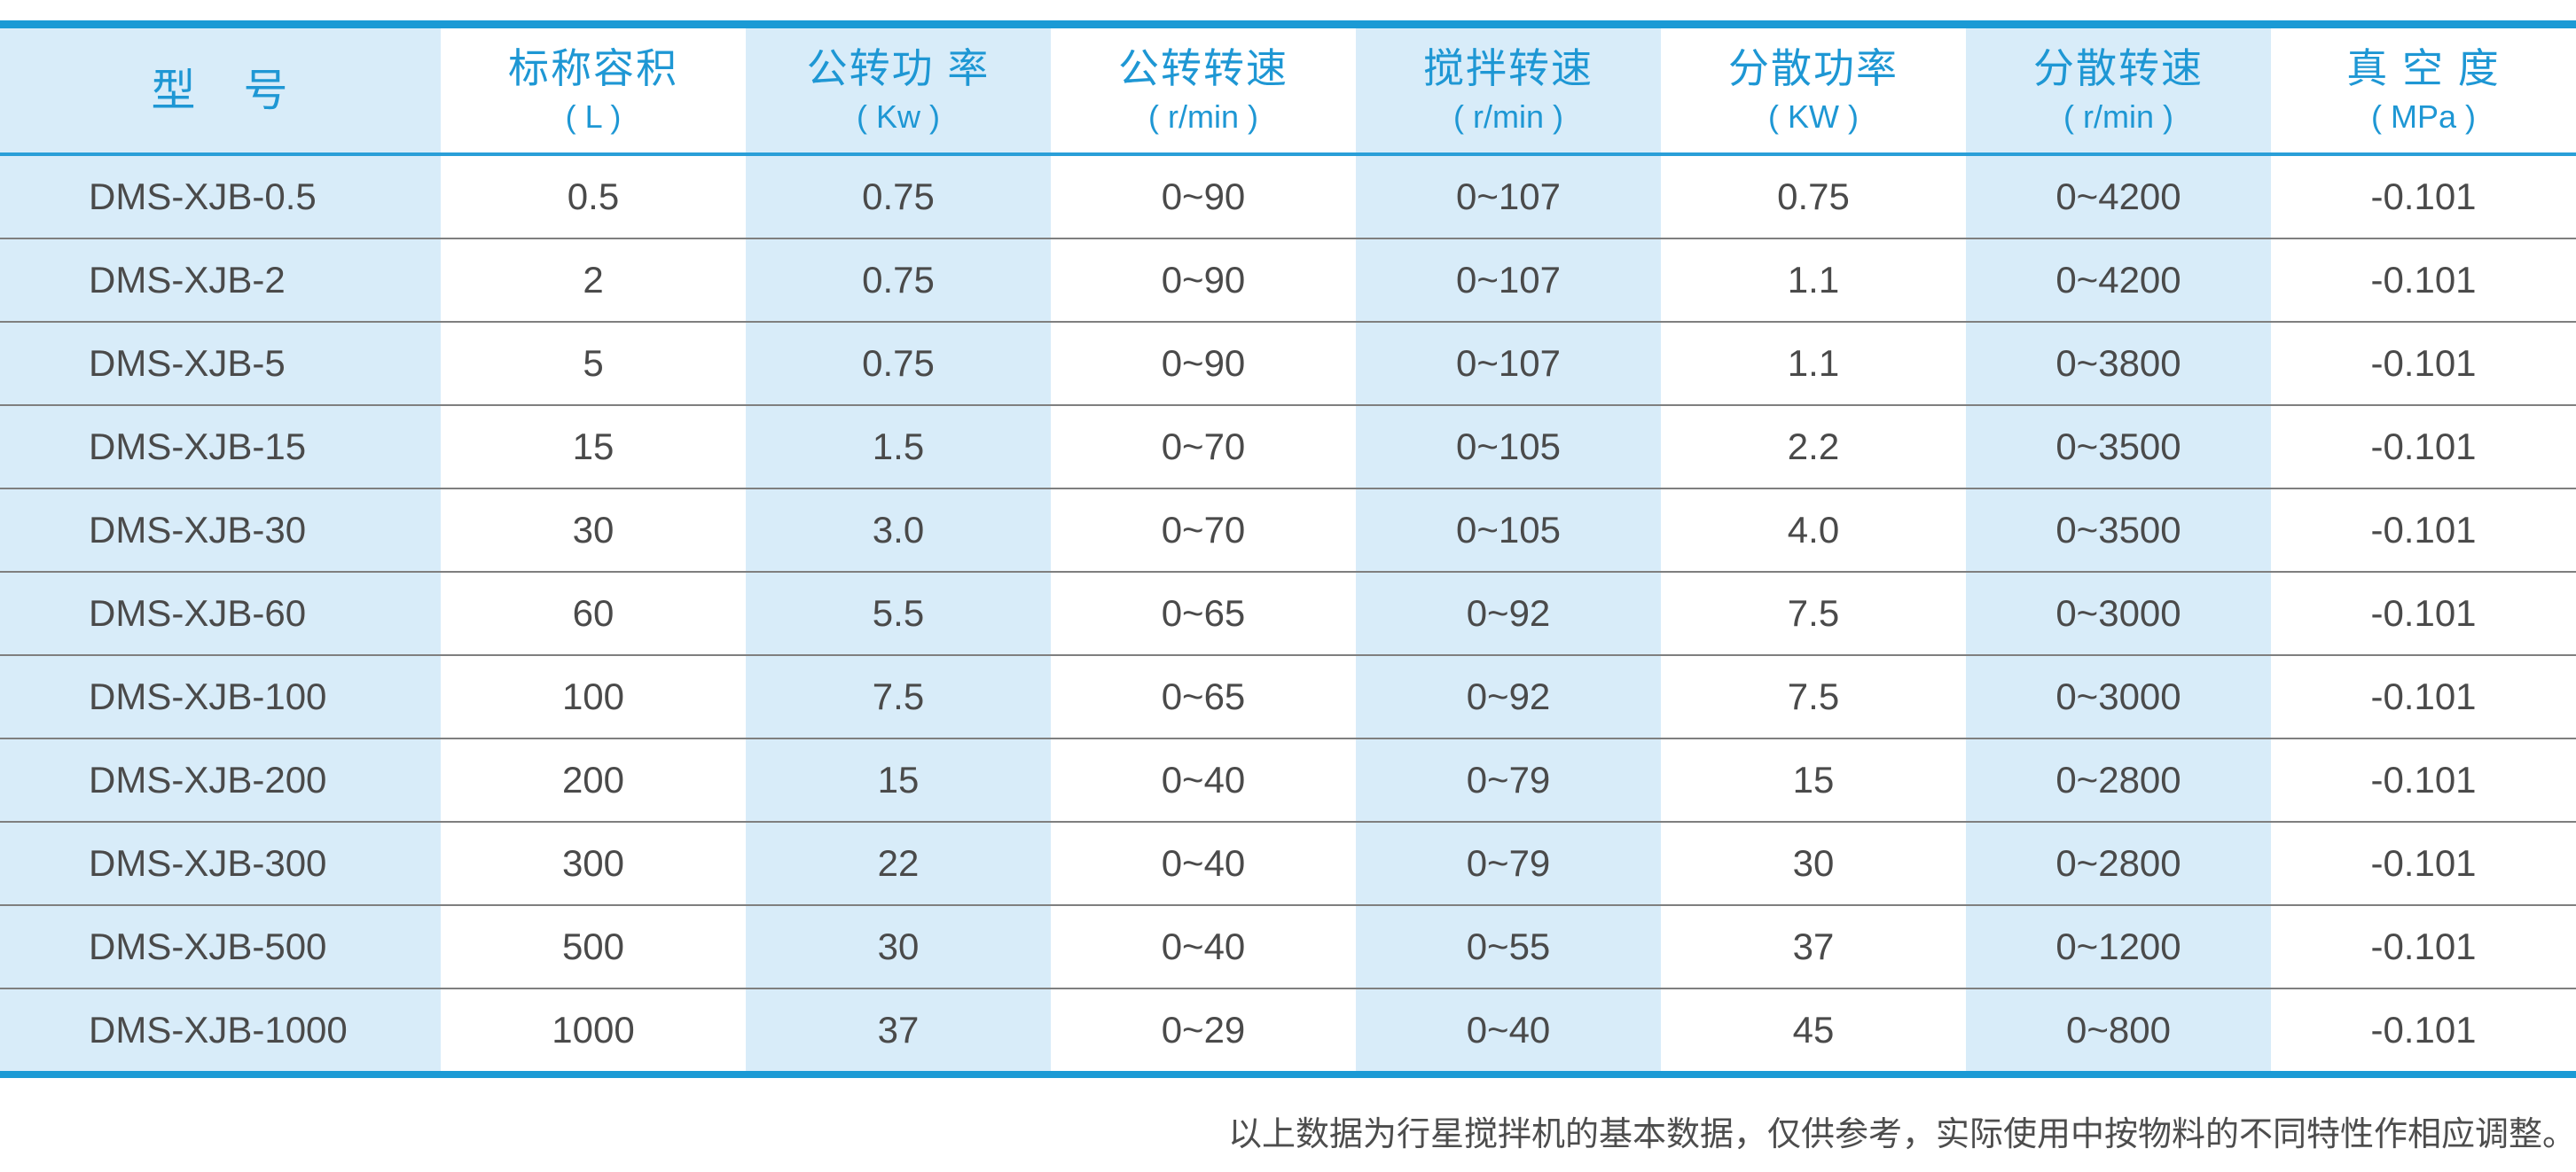 The width and height of the screenshot is (2576, 1172). I want to click on model-cell: DMS-XJB-30, so click(220, 530).